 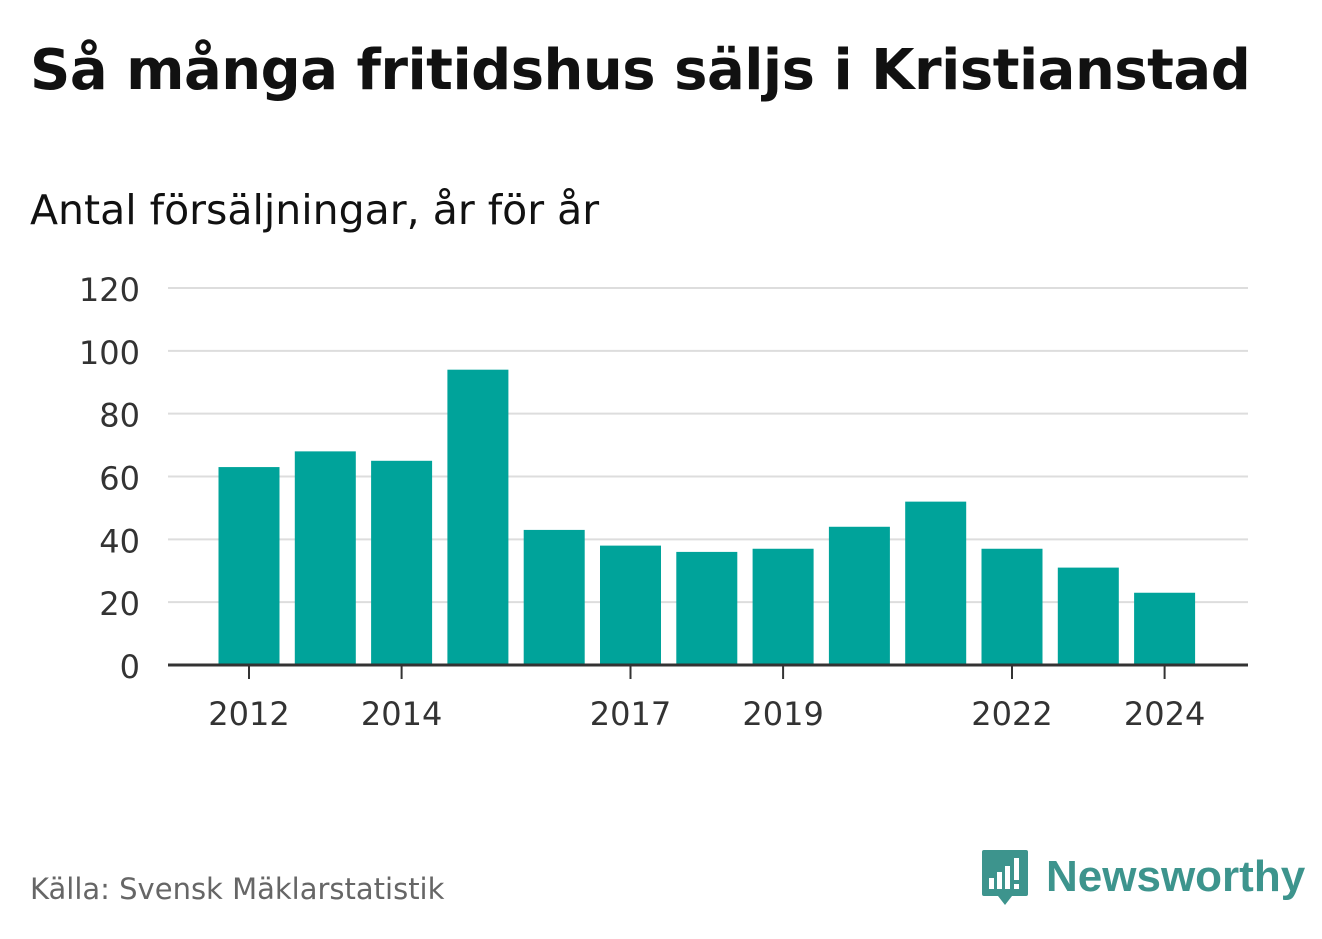 I want to click on y-tick-label: 80, so click(x=119, y=416).